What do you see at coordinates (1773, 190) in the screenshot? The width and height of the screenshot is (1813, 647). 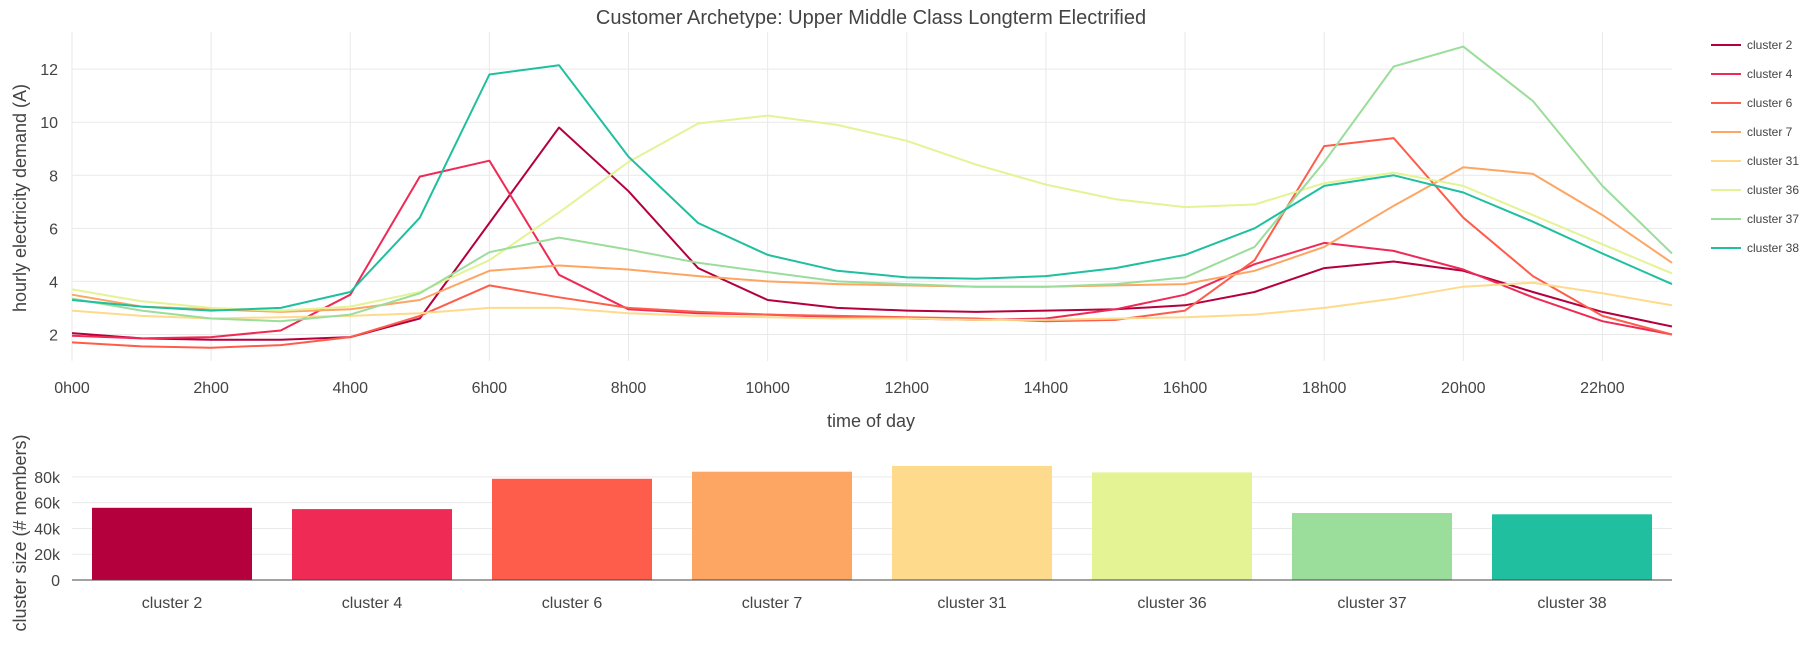 I see `legend-label: cluster 36` at bounding box center [1773, 190].